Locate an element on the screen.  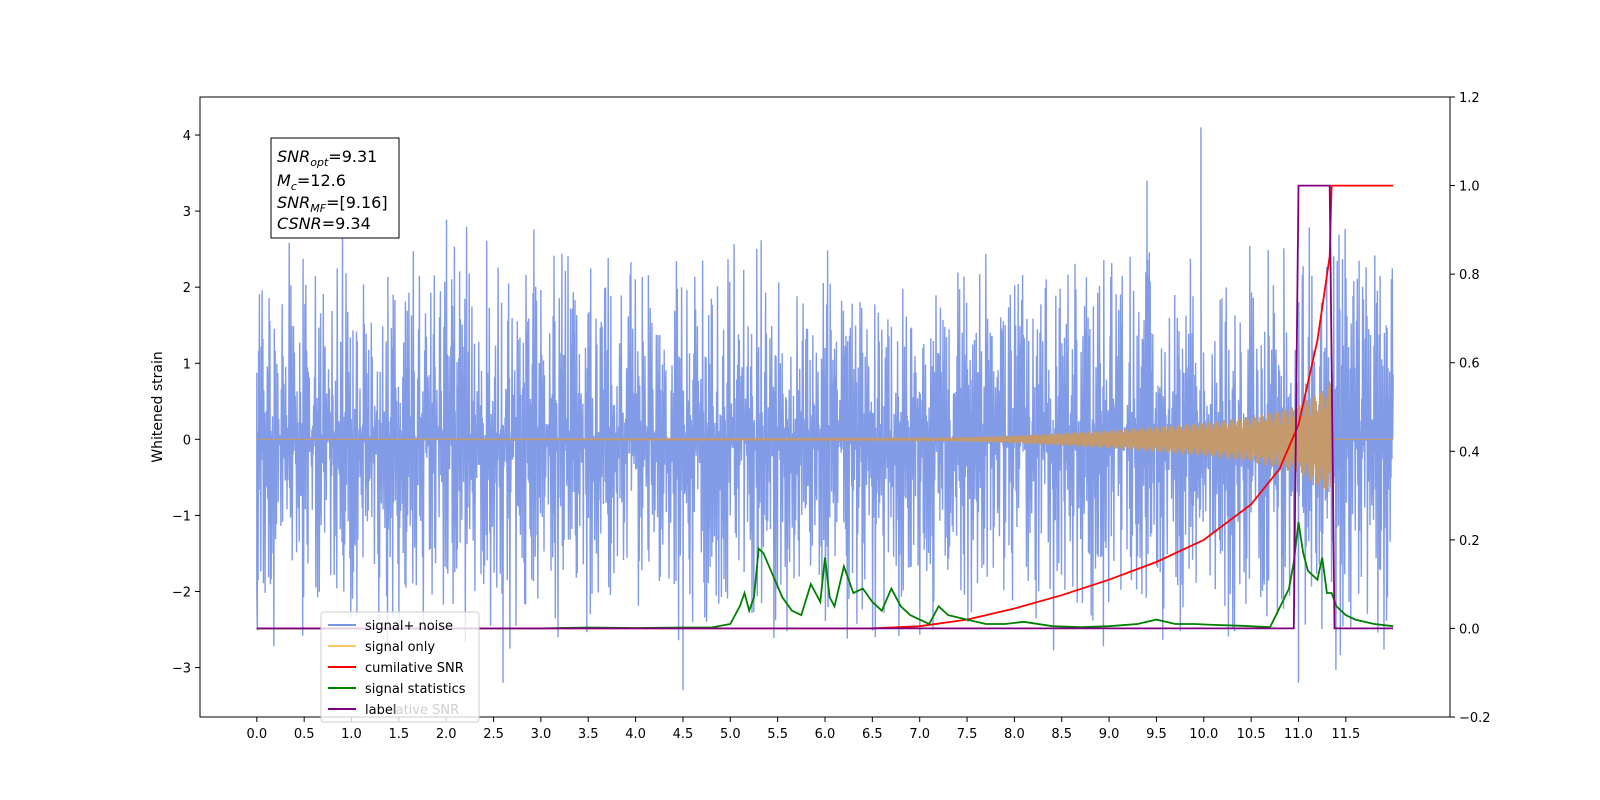
x-tick-label: 1.5 is located at coordinates (399, 734).